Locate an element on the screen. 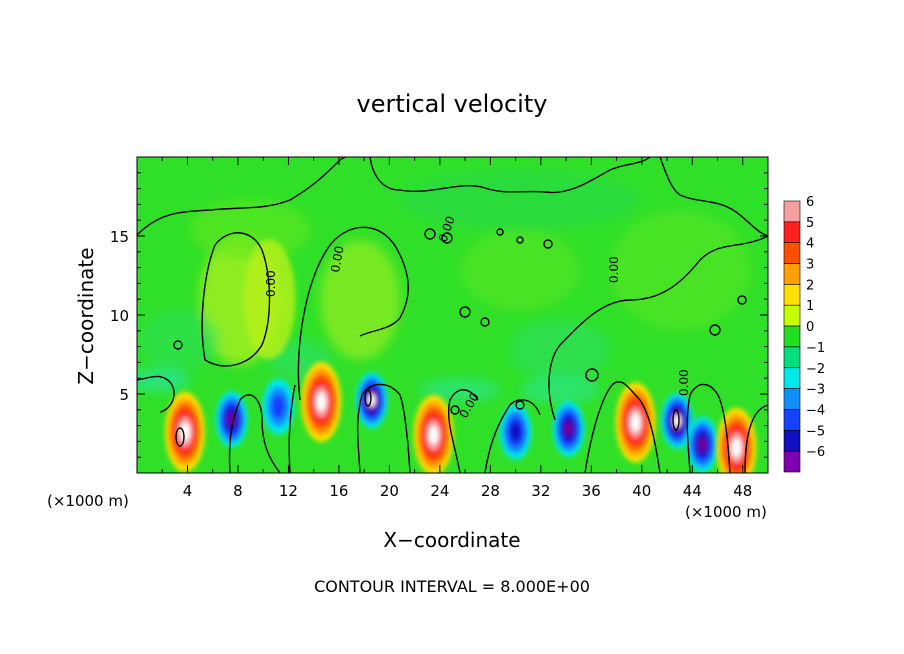  x-tick-label: 36 is located at coordinates (591, 491).